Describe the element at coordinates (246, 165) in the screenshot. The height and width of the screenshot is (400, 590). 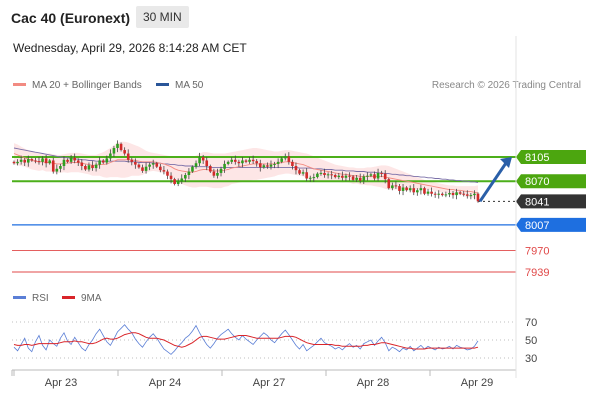
I see `ma50-line` at that location.